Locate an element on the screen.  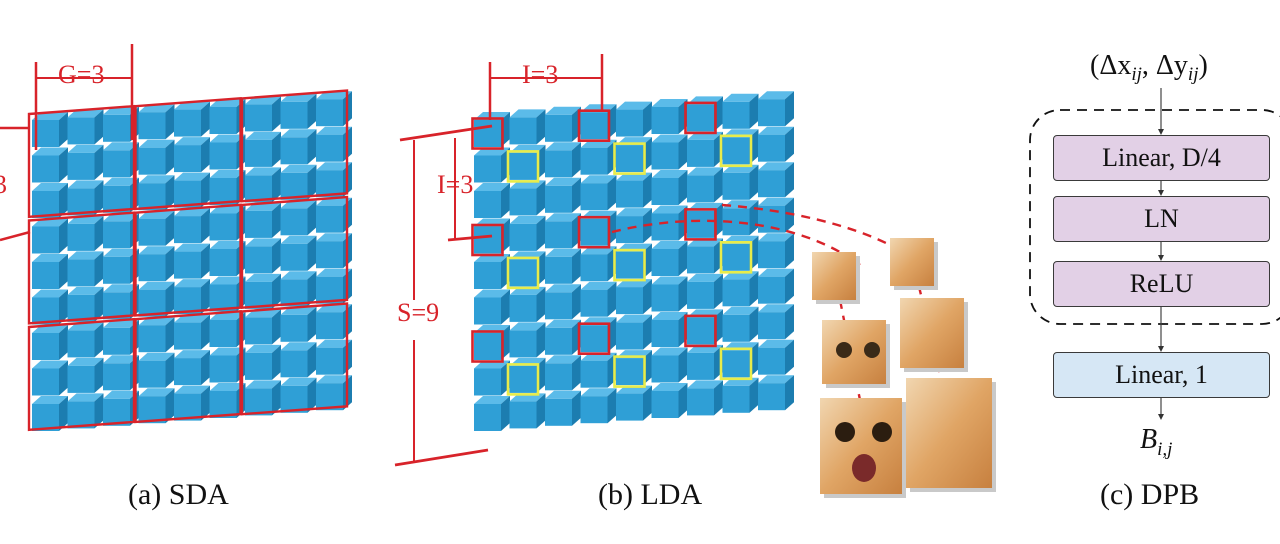
layernorm-block: LN is located at coordinates (1161, 219).